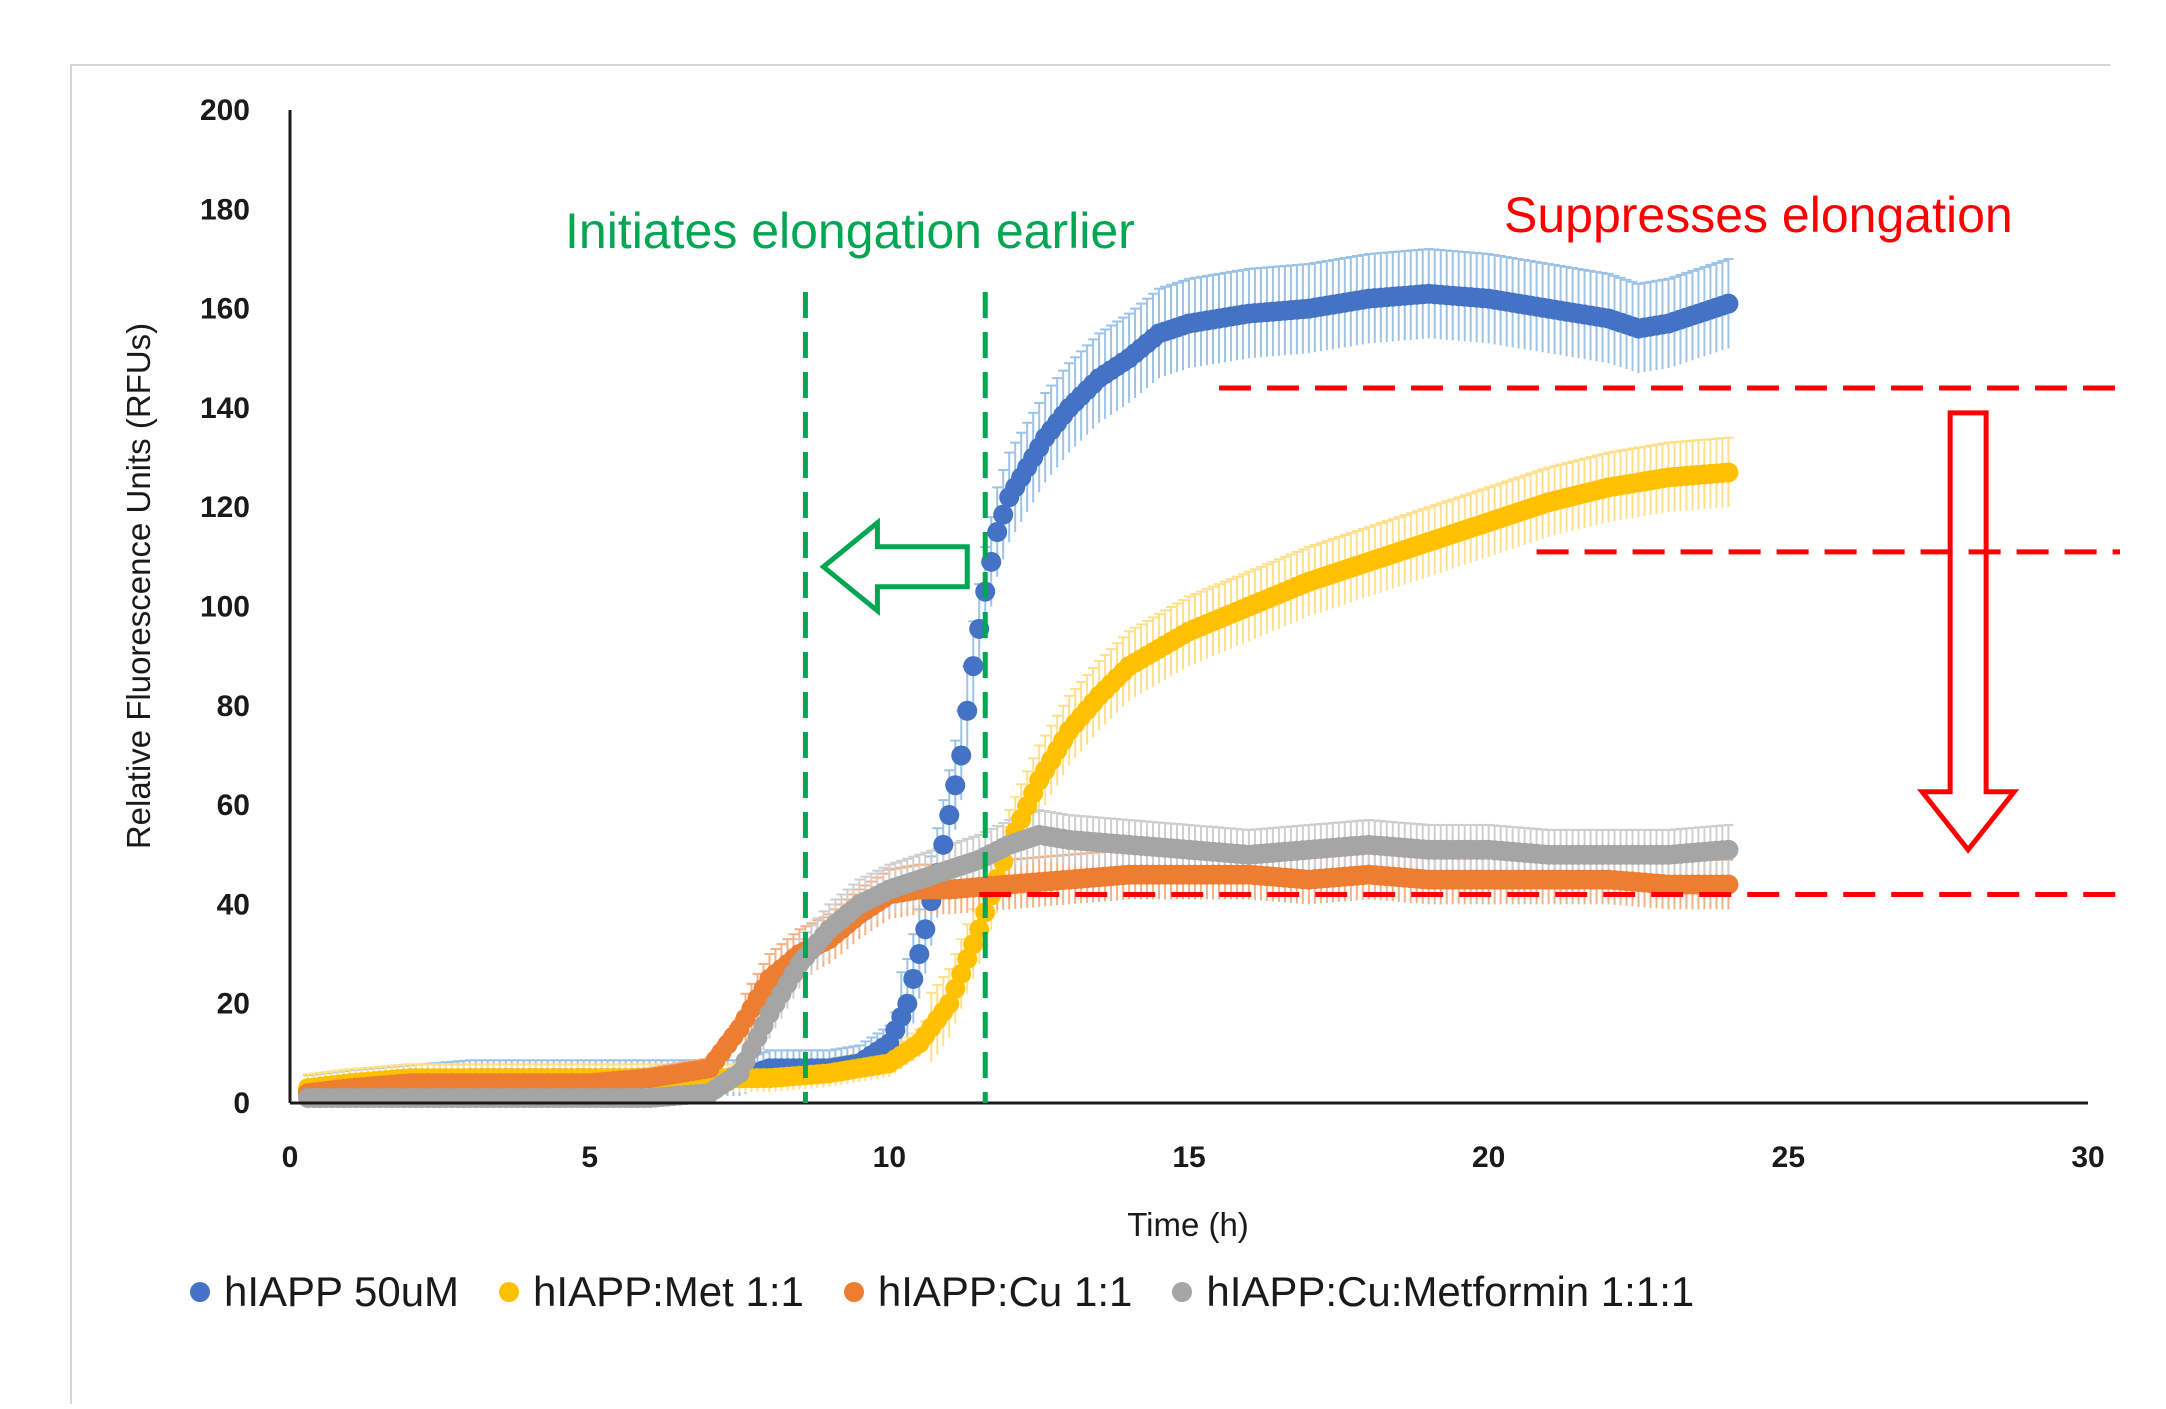 The height and width of the screenshot is (1409, 2166). What do you see at coordinates (668, 1291) in the screenshot?
I see `legend-label-met: hIAPP:Met 1:1` at bounding box center [668, 1291].